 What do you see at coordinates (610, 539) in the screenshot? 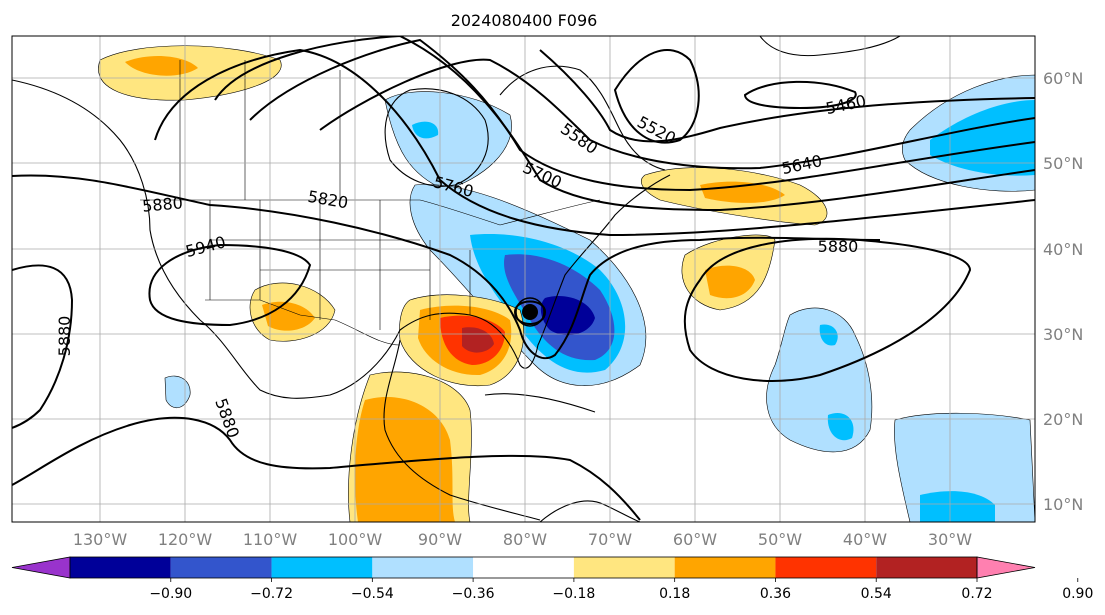
I see `lon-label: 70°W` at bounding box center [610, 539].